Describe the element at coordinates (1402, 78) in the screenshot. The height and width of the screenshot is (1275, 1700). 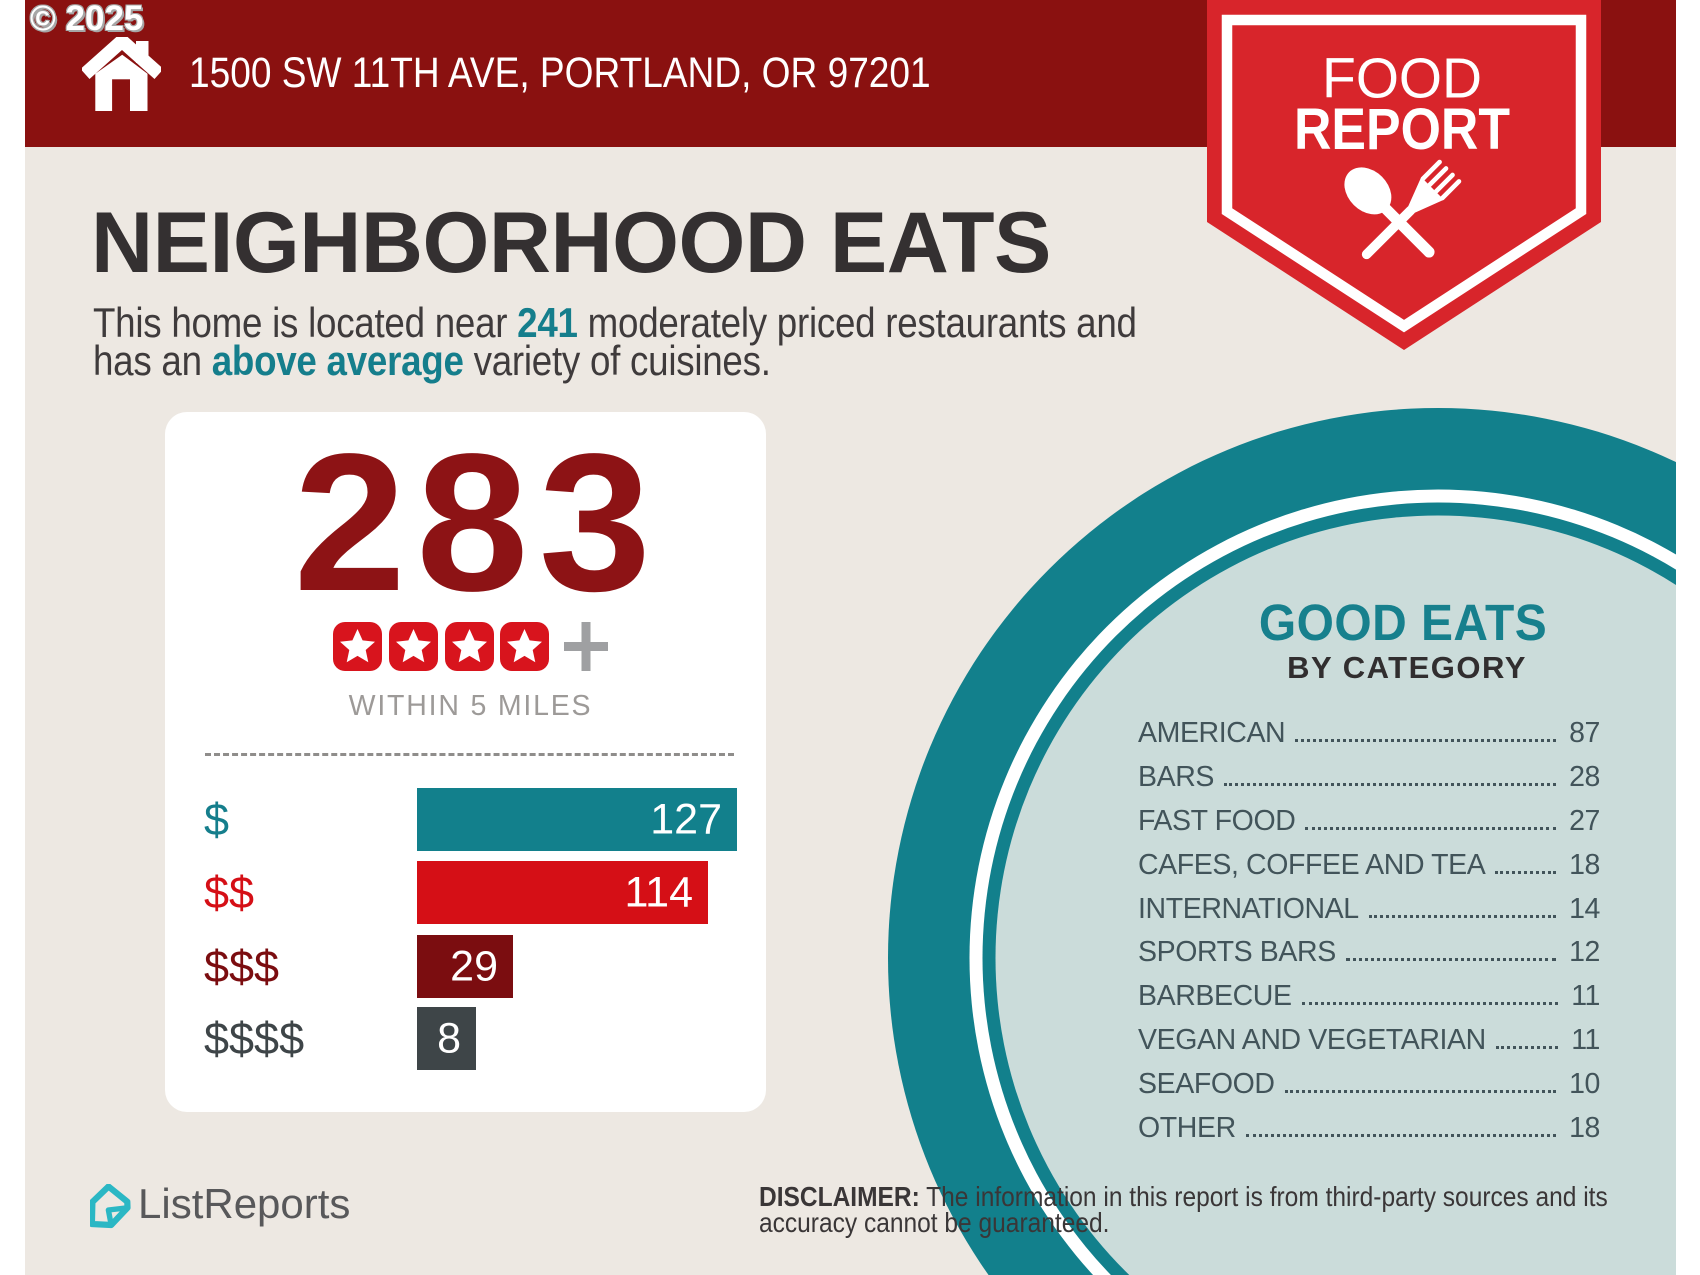
I see `svg-text: FOOD` at that location.